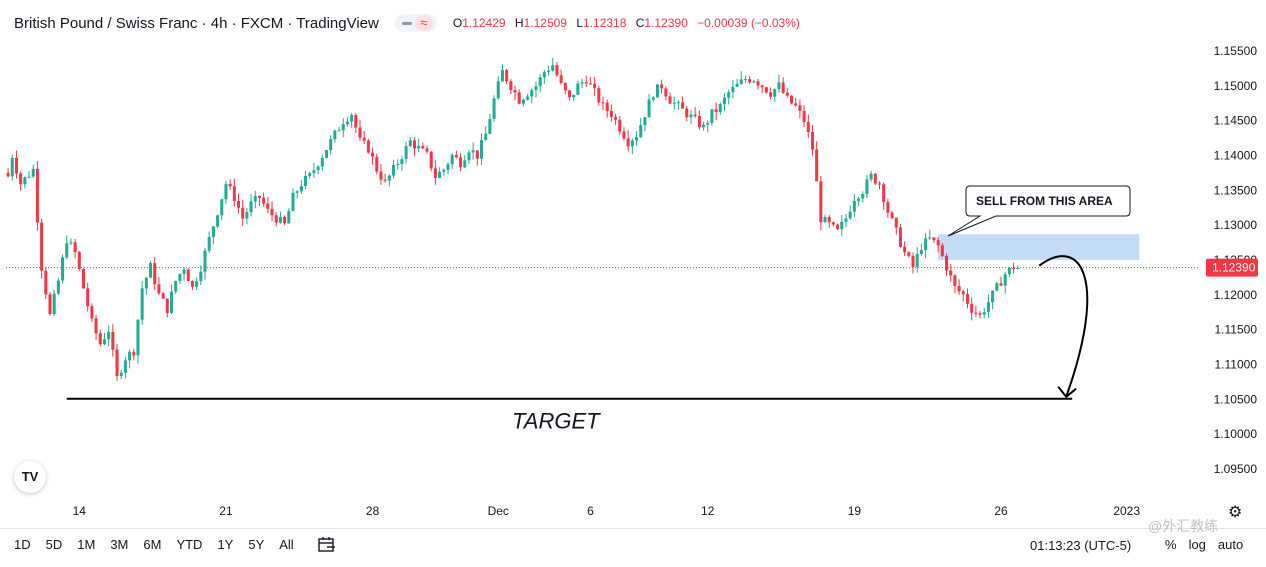 This screenshot has width=1266, height=567. What do you see at coordinates (152, 544) in the screenshot?
I see `range-6m: 6M` at bounding box center [152, 544].